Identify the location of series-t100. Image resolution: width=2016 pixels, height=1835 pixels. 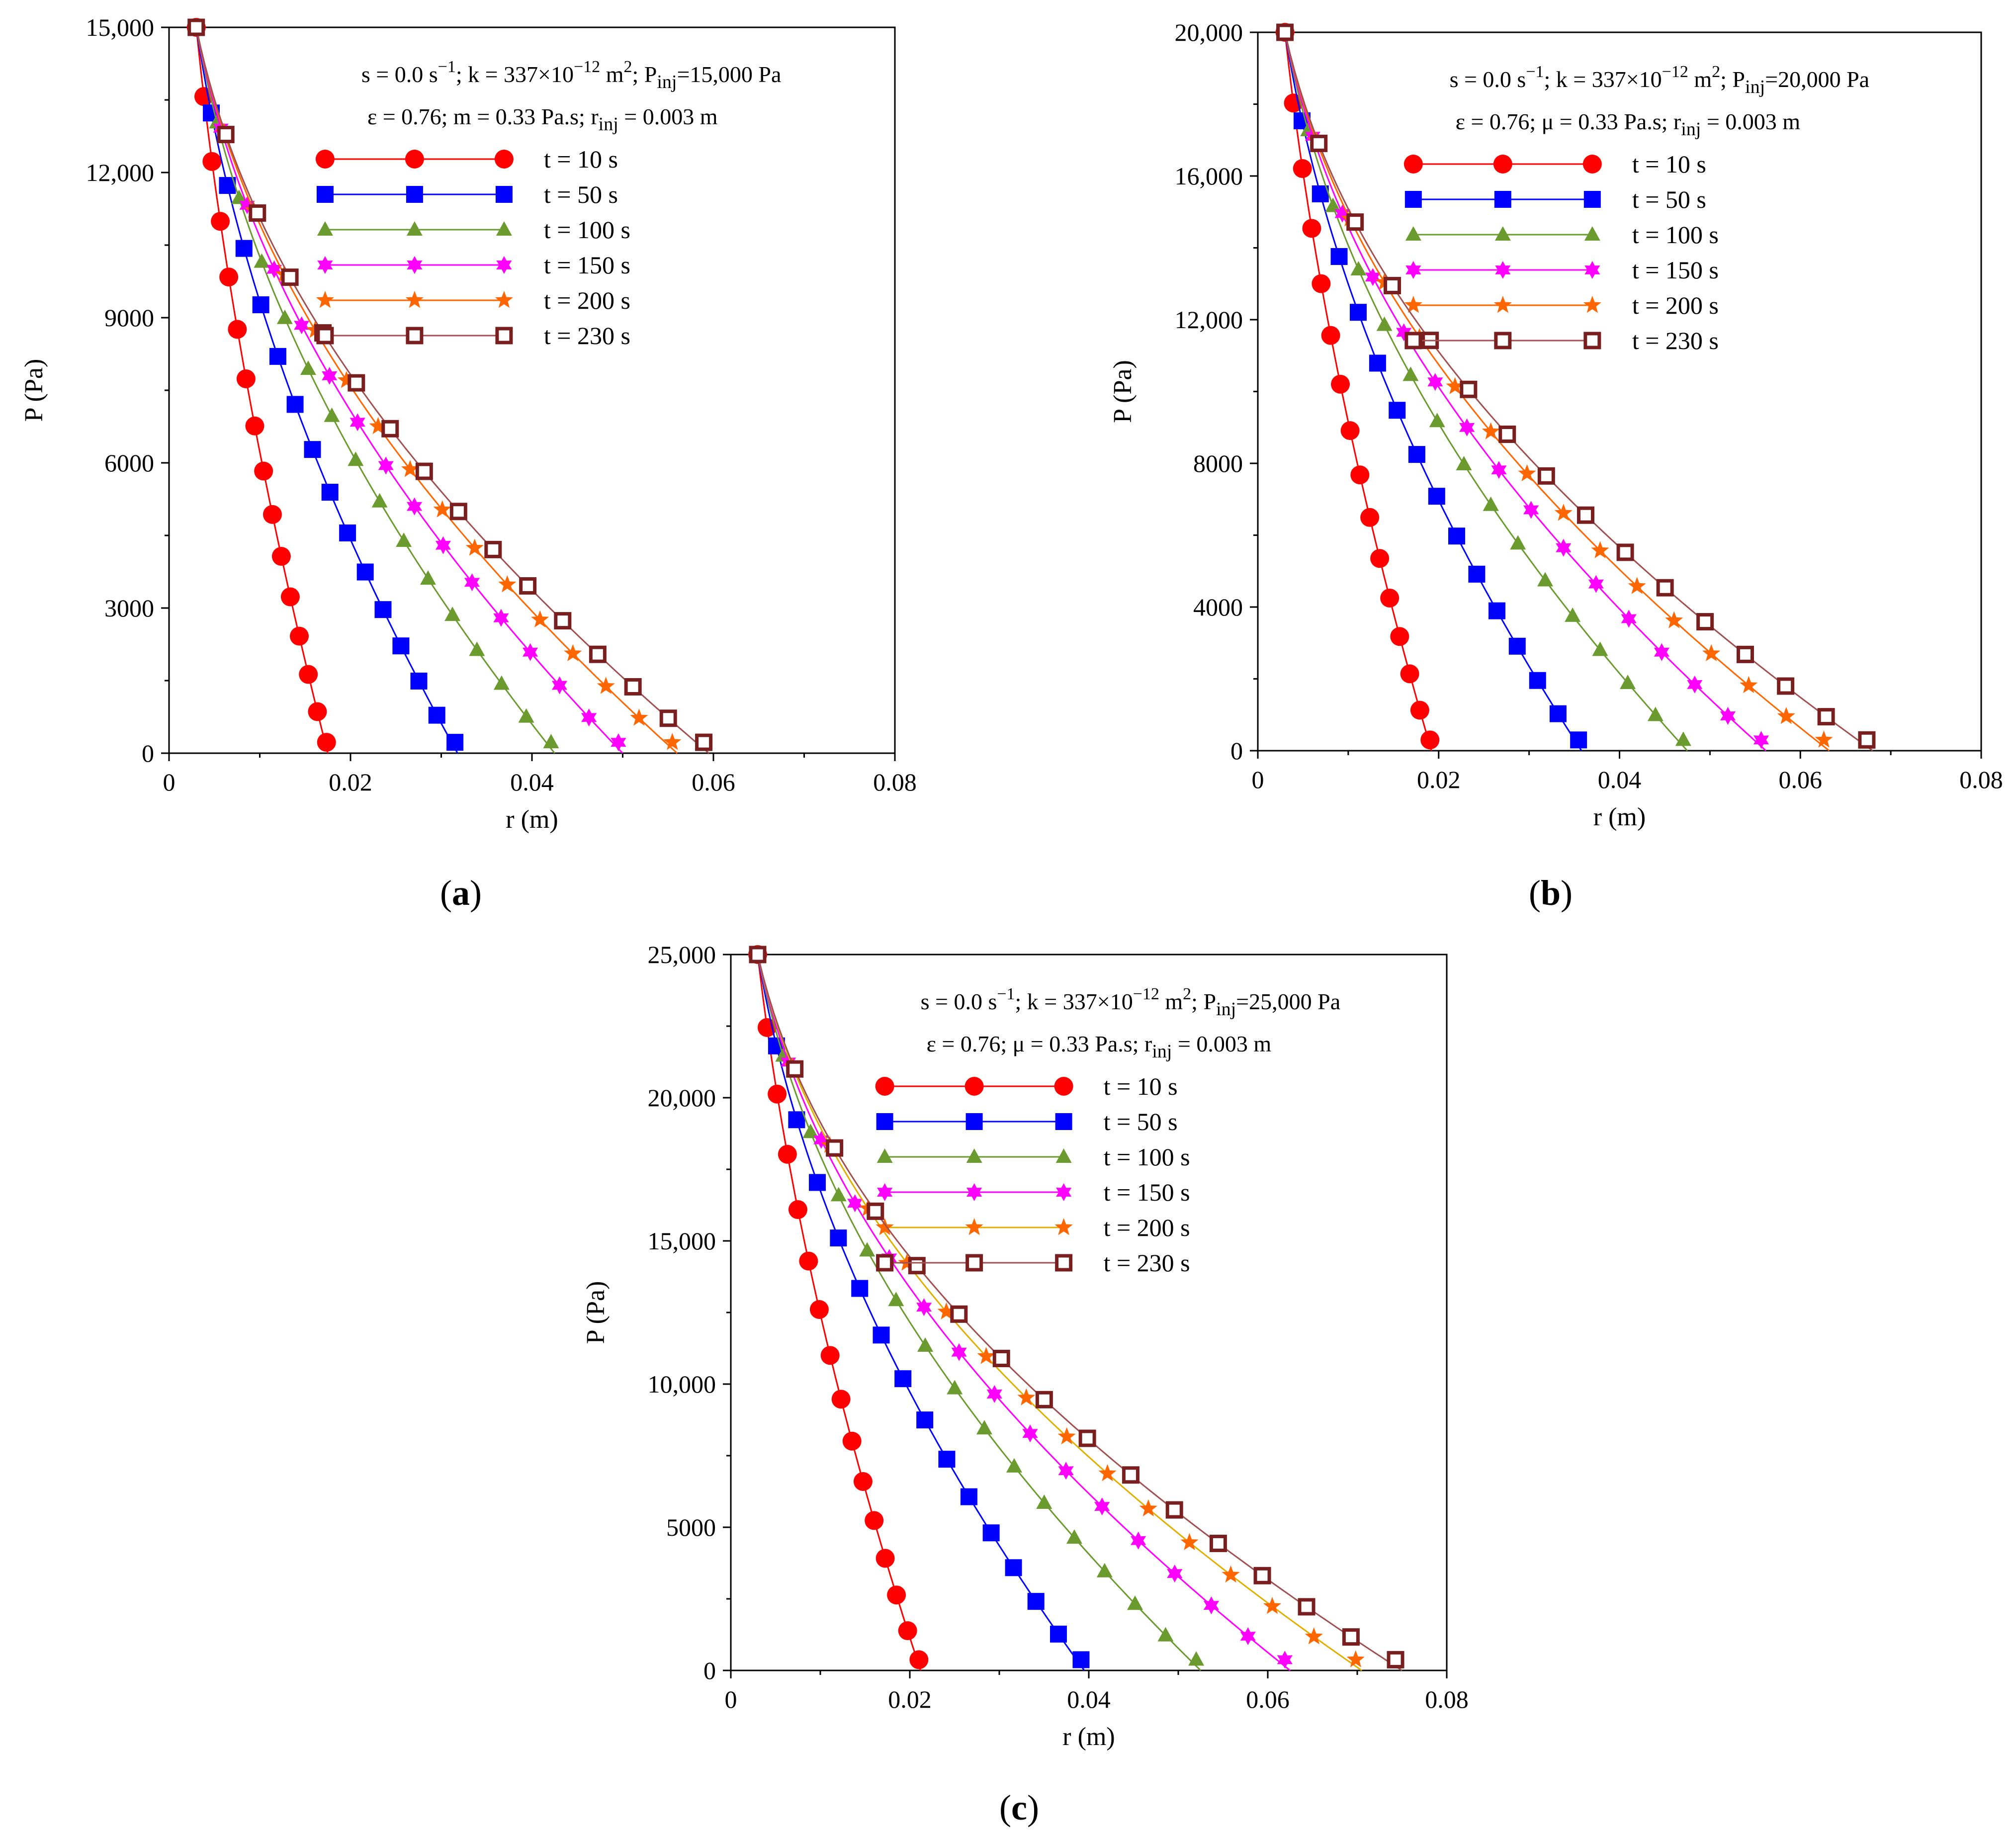
(977, 1308).